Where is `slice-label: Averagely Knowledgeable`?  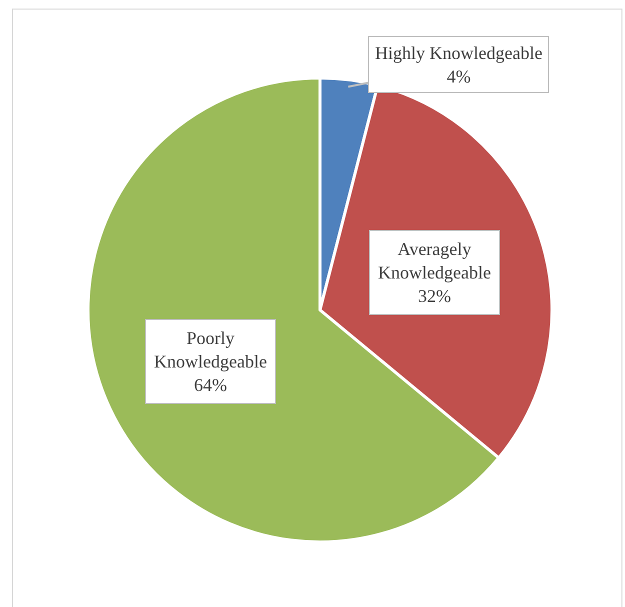 slice-label: Averagely Knowledgeable is located at coordinates (434, 260).